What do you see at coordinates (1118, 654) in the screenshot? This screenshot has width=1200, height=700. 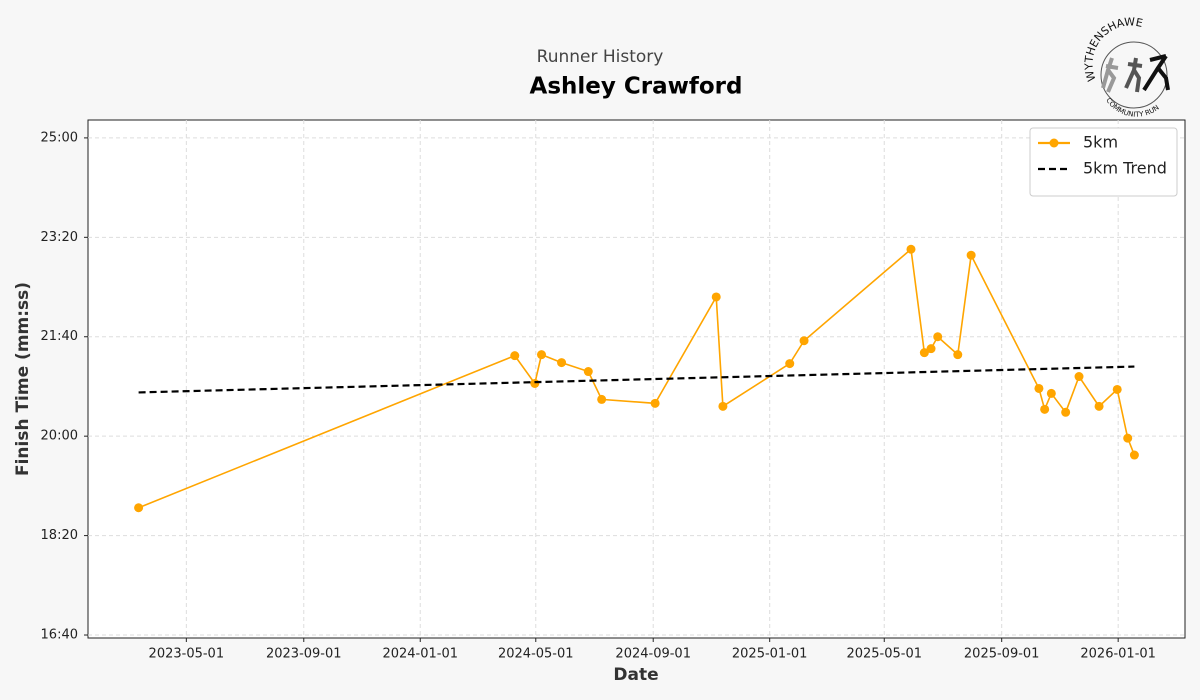 I see `x-tick-label: 2026-01-01` at bounding box center [1118, 654].